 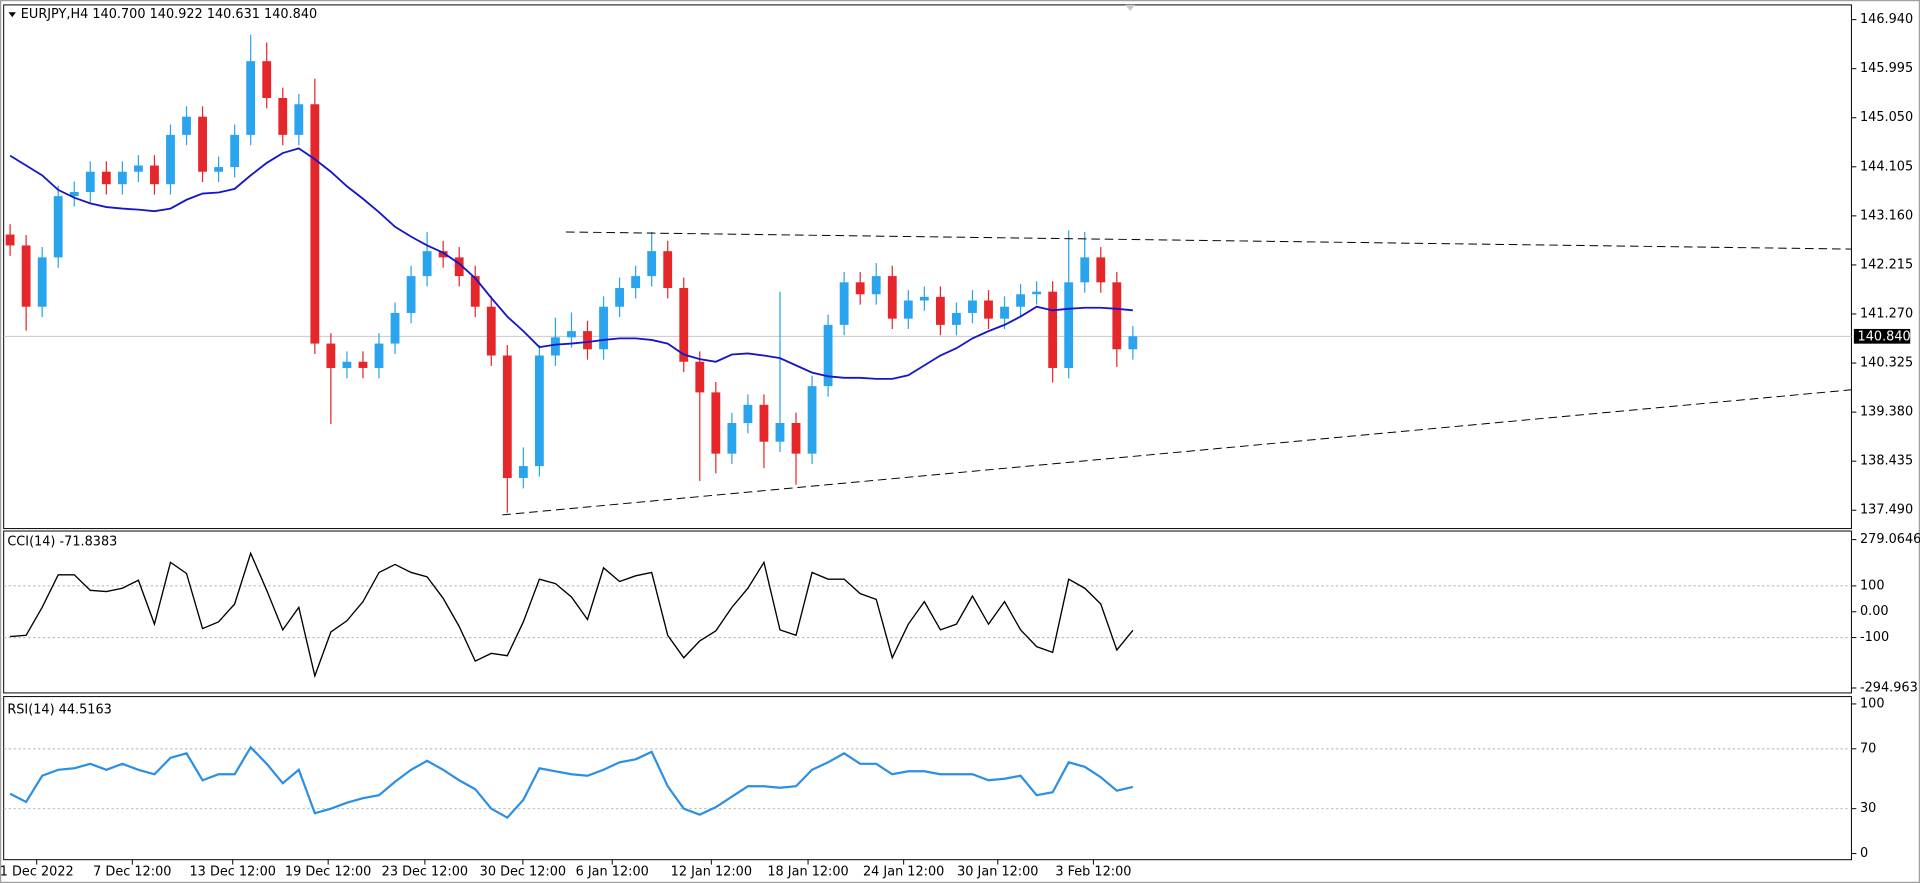 What do you see at coordinates (1886, 117) in the screenshot?
I see `y-tick-label: 145.050` at bounding box center [1886, 117].